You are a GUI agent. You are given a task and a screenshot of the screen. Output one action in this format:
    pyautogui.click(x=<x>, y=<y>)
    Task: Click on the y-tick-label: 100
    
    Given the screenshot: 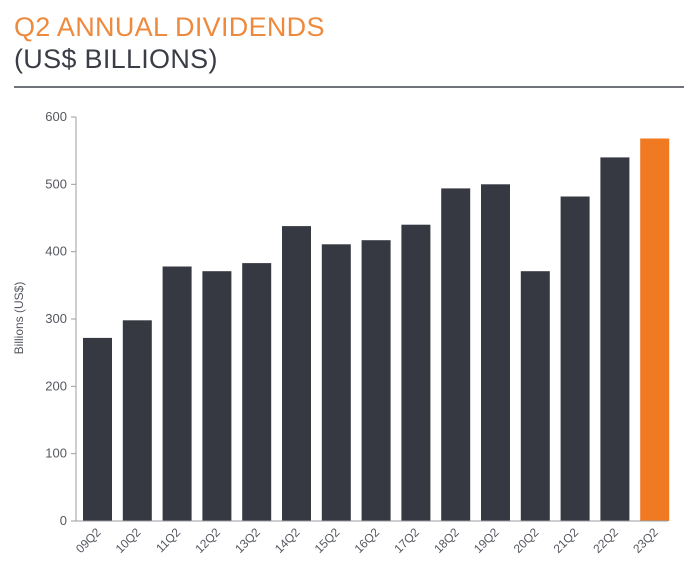 What is the action you would take?
    pyautogui.click(x=56, y=453)
    